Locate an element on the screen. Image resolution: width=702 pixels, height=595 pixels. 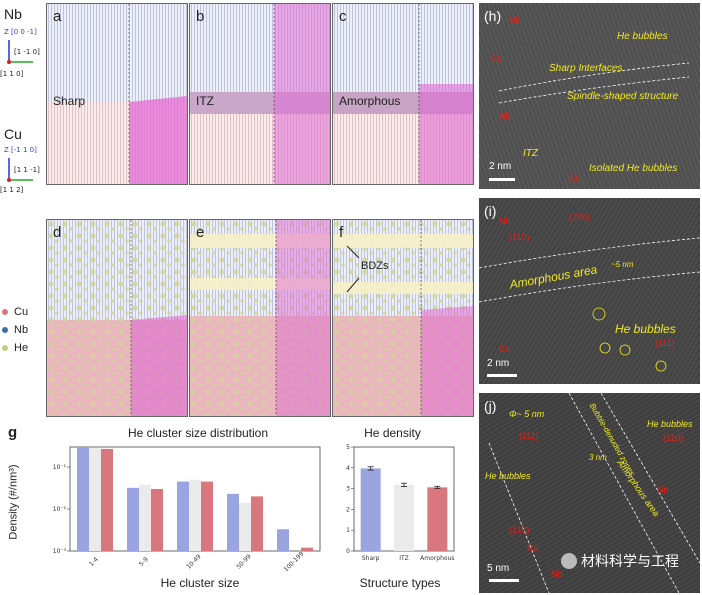
panel-letter-e: e is located at coordinates (200, 232).